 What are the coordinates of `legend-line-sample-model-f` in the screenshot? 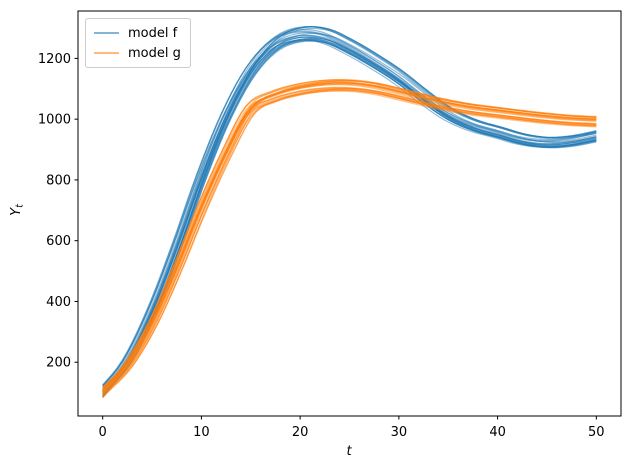 It's located at (106, 33).